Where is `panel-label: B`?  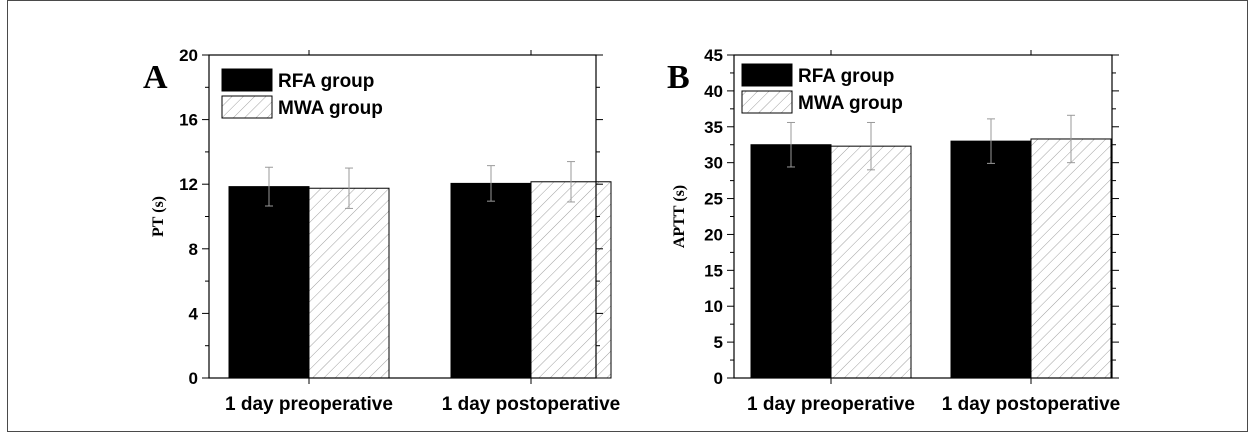 panel-label: B is located at coordinates (678, 77).